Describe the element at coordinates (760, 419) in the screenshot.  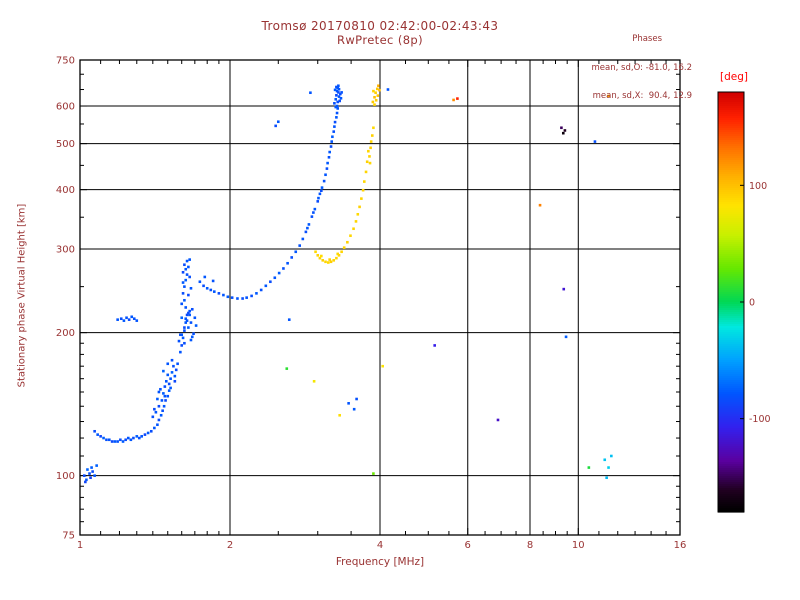
I see `svg-text: -100` at that location.